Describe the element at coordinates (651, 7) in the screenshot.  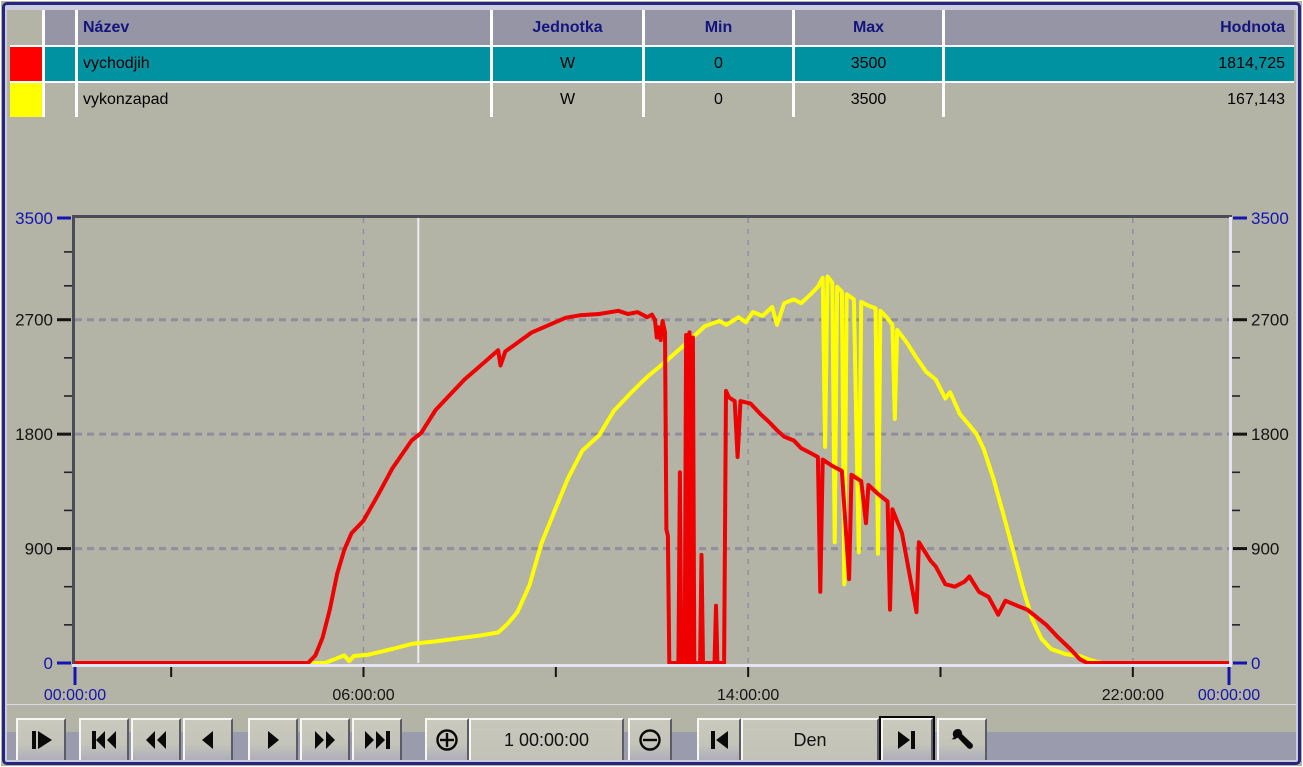
I see `window-top-strip` at that location.